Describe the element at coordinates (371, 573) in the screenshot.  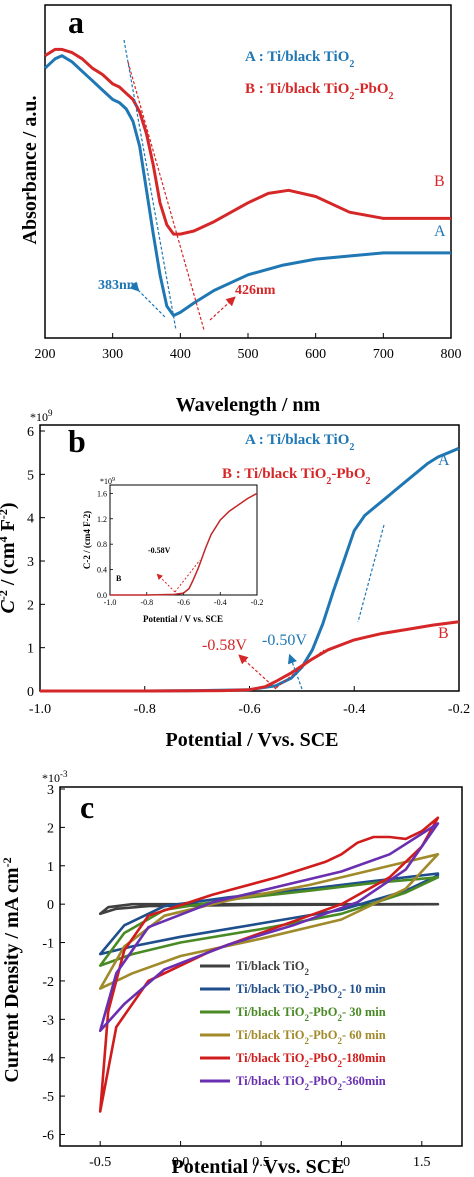
I see `tangent-line-b-A` at that location.